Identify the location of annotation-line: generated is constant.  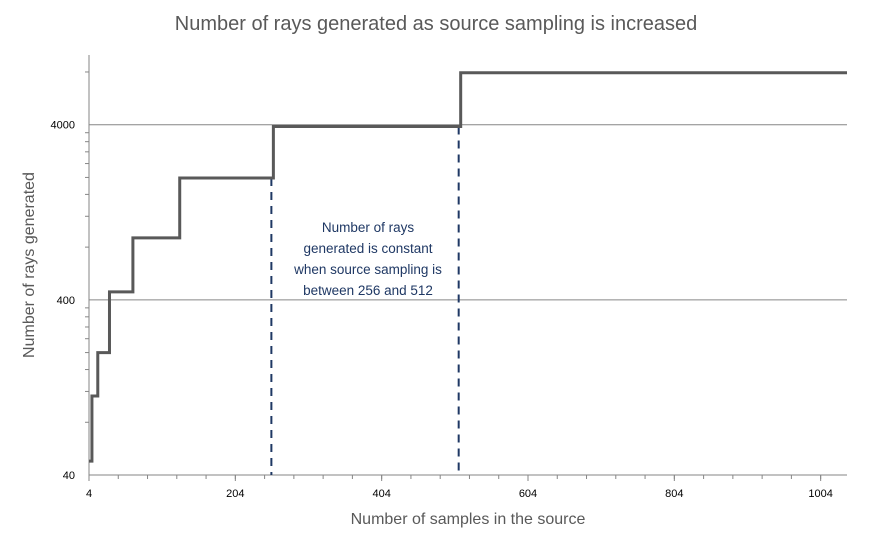
(367, 248).